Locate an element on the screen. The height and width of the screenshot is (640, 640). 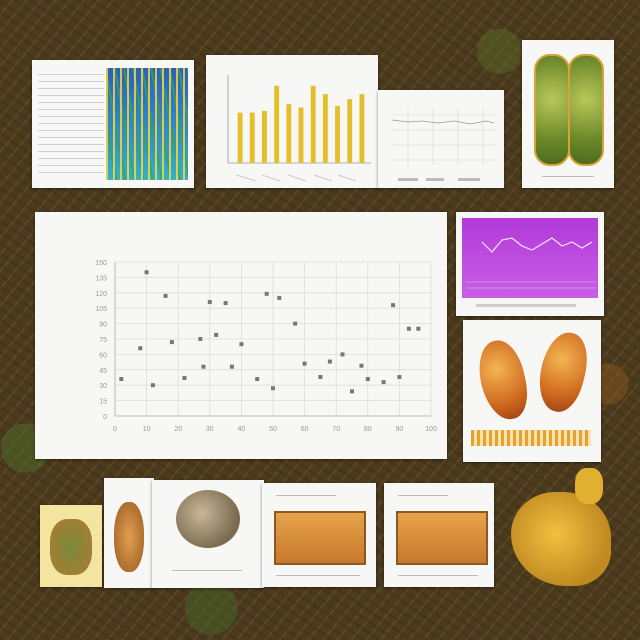
purple-plot-panel is located at coordinates (530, 258).